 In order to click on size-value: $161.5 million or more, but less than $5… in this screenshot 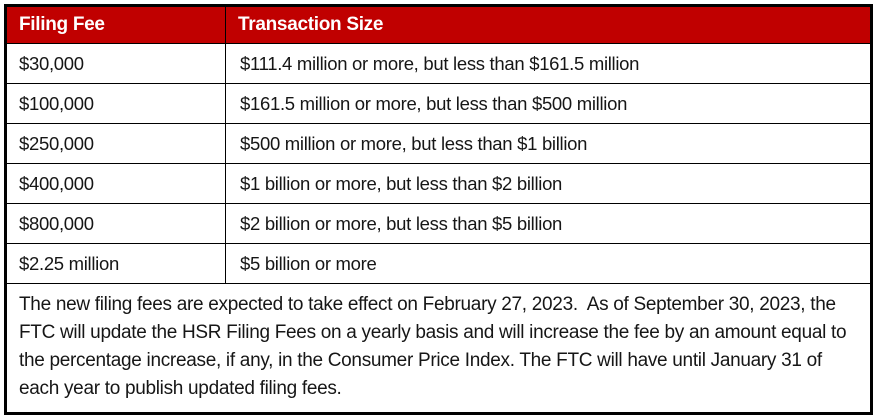, I will do `click(548, 103)`.